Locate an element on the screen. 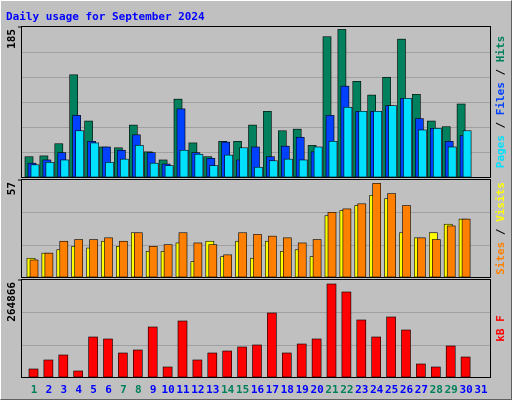 This screenshot has height=400, width=512. x-tick-label: 26 is located at coordinates (407, 389).